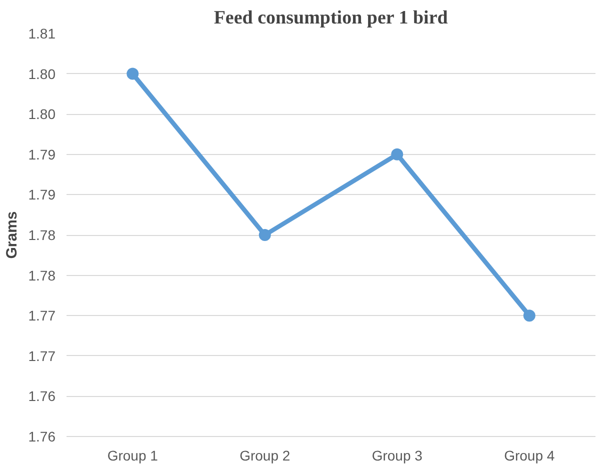  I want to click on y-tick-label: 1.81, so click(42, 34).